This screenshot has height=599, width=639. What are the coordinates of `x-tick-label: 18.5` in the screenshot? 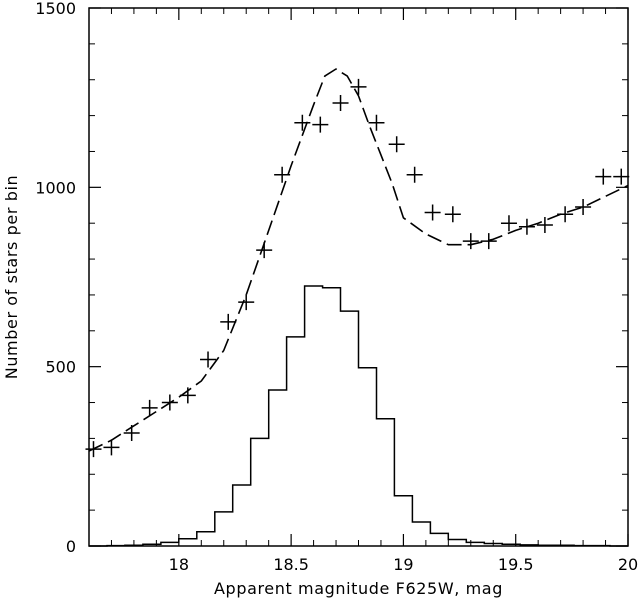 It's located at (291, 564).